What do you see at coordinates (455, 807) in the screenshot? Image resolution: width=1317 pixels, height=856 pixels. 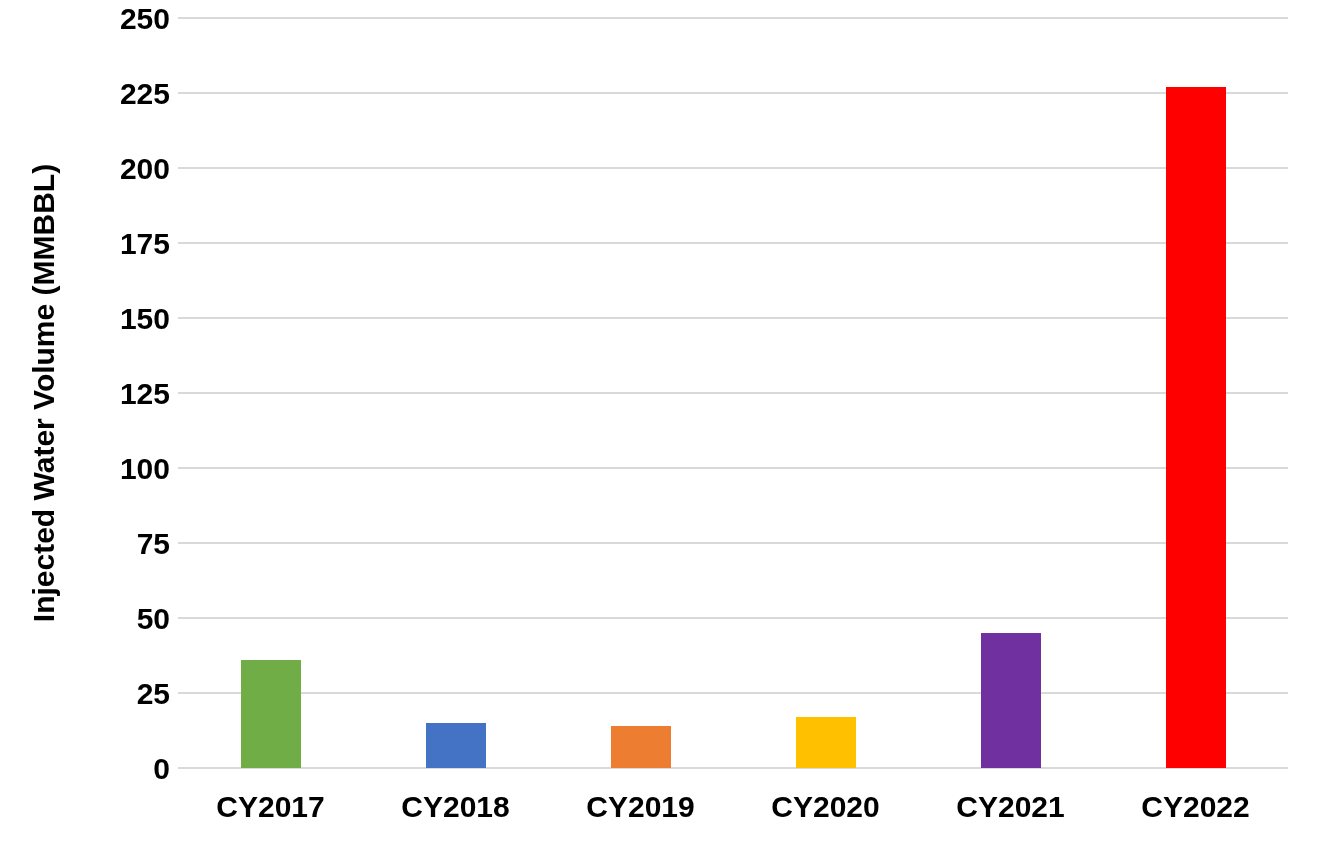 I see `x-tick-label: CY2018` at bounding box center [455, 807].